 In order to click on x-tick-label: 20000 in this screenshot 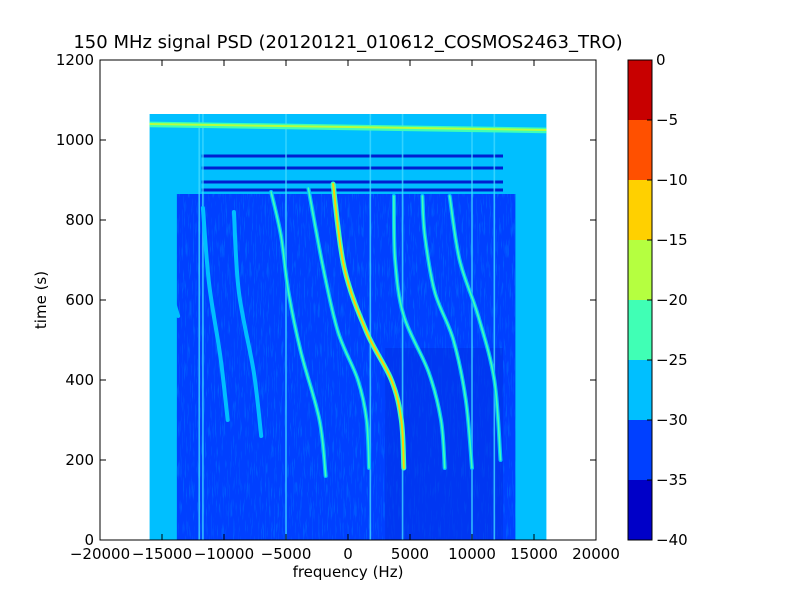, I will do `click(596, 554)`.